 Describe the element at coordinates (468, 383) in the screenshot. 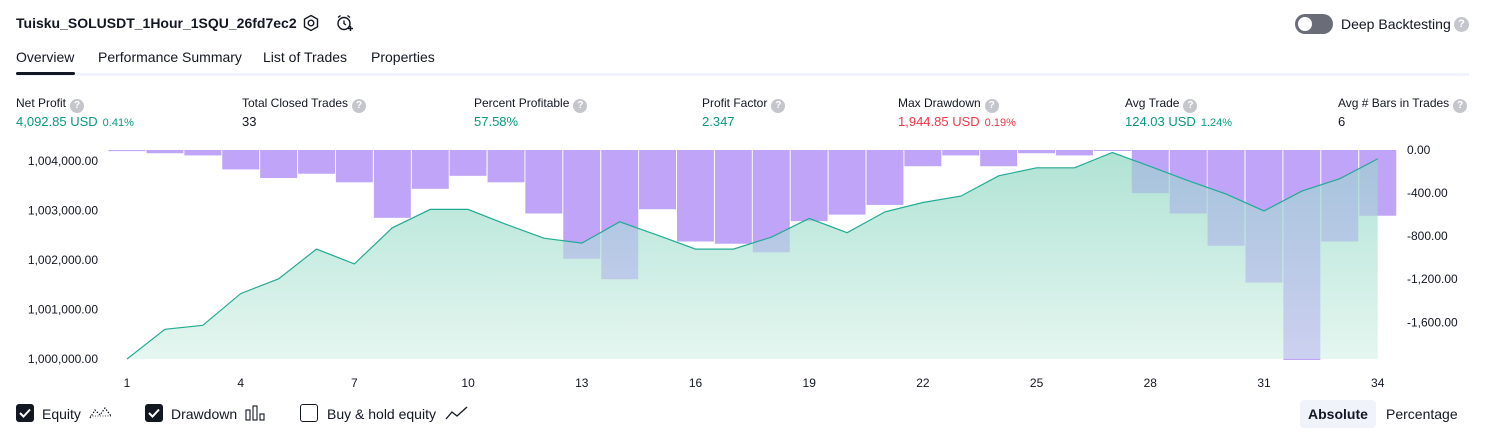

I see `x-axis-tick-label: 10` at that location.